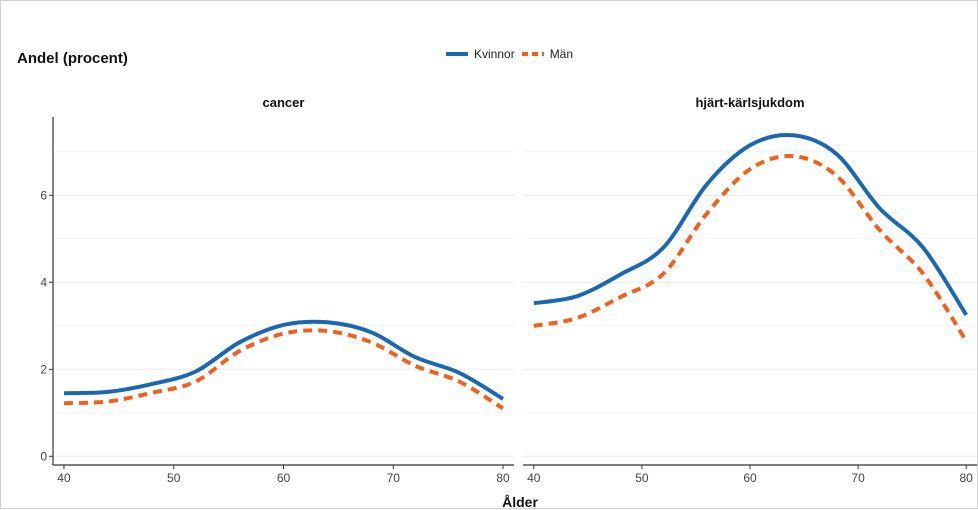 The width and height of the screenshot is (978, 510). What do you see at coordinates (494, 54) in the screenshot?
I see `legend-label-kvinnor: Kvinnor` at bounding box center [494, 54].